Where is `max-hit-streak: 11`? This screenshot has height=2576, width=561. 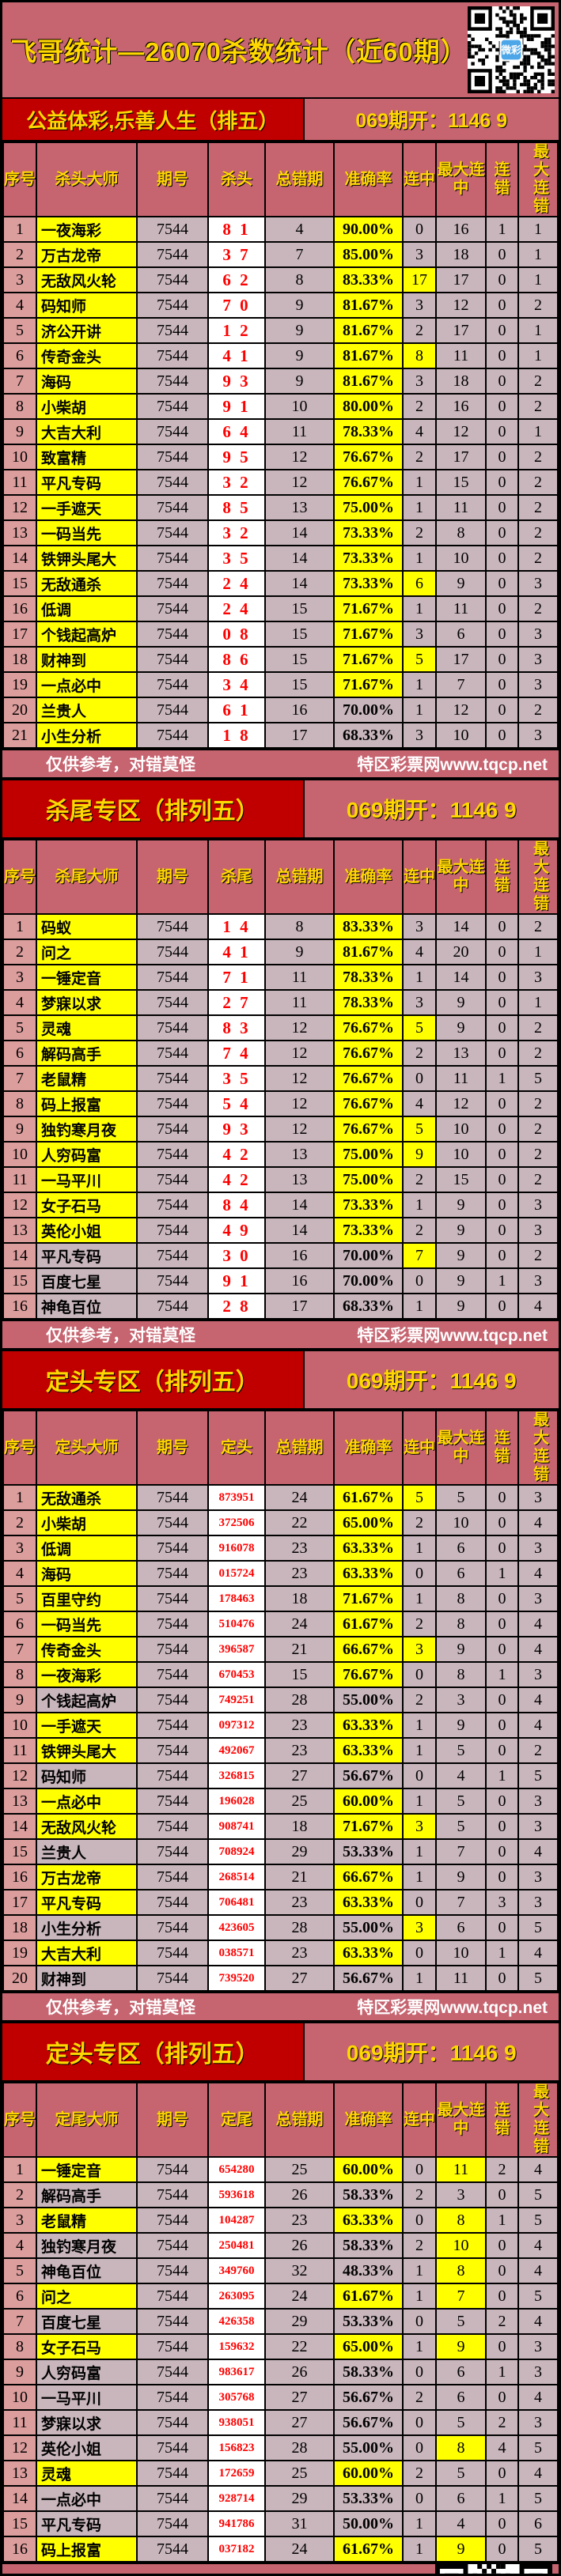
max-hit-streak: 11 is located at coordinates (461, 2169).